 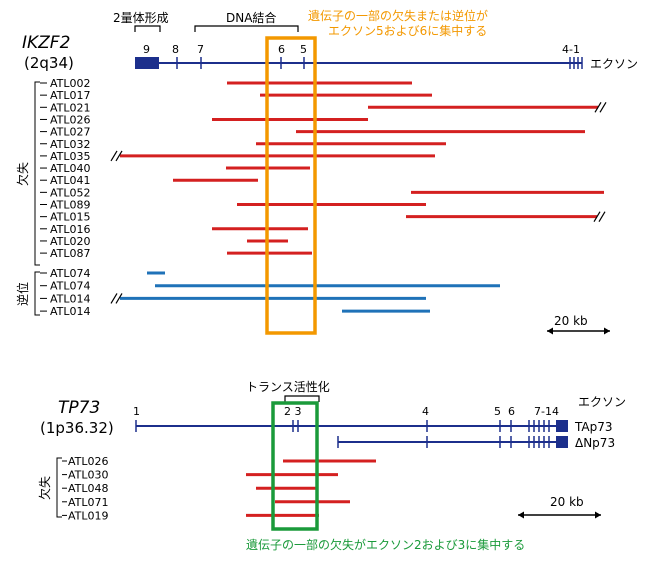 What do you see at coordinates (70, 229) in the screenshot?
I see `case-label: ATL016` at bounding box center [70, 229].